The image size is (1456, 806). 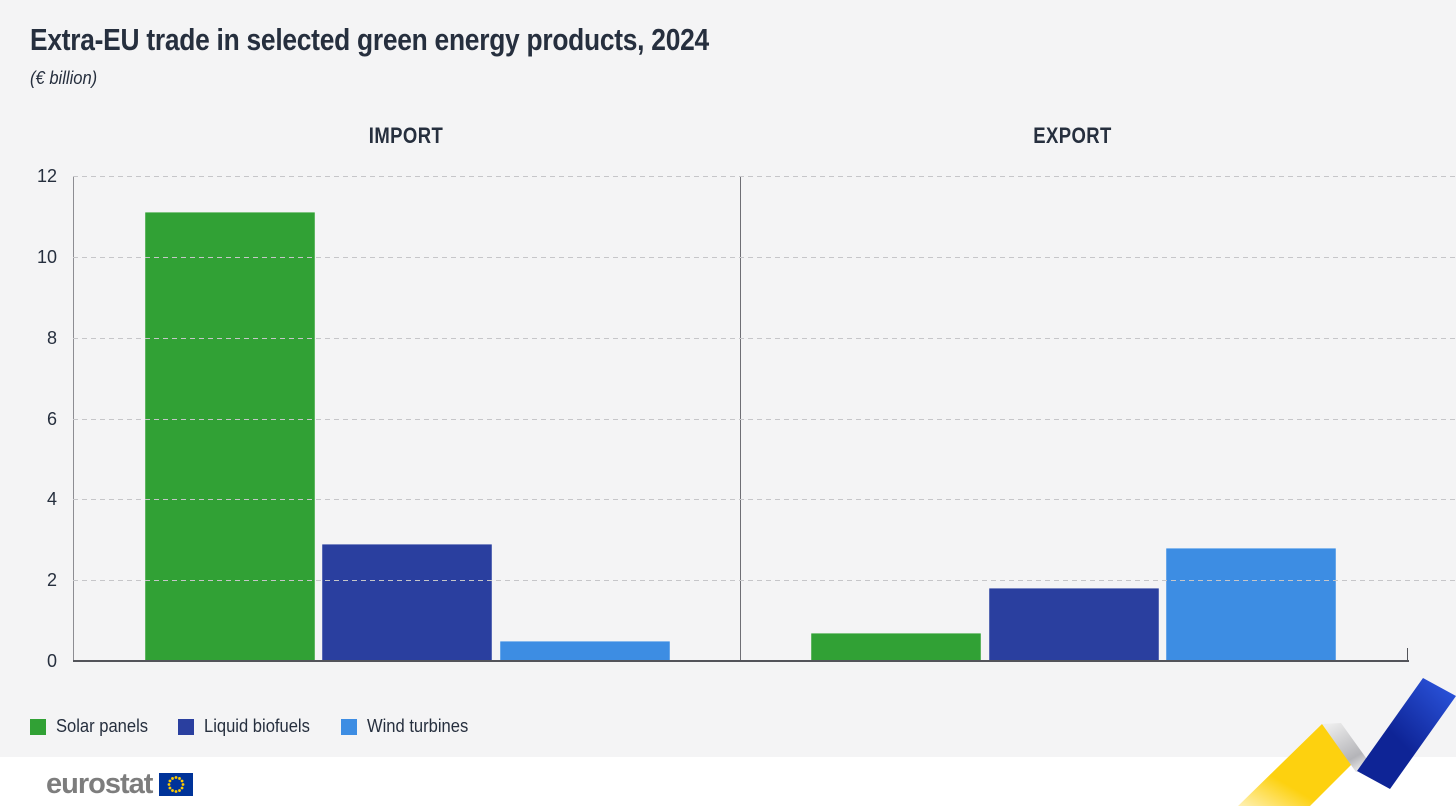 I want to click on legend-swatch-wind-turbines, so click(x=349, y=726).